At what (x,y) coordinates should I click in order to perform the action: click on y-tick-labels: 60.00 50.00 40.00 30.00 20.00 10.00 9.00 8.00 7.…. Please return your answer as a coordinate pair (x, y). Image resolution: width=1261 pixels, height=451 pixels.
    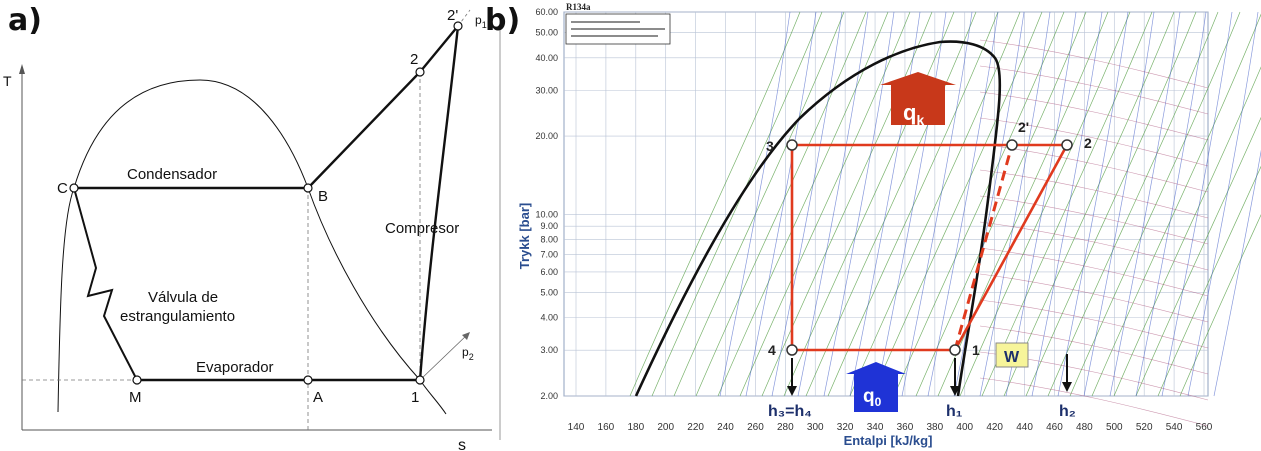
    Looking at the image, I should click on (546, 204).